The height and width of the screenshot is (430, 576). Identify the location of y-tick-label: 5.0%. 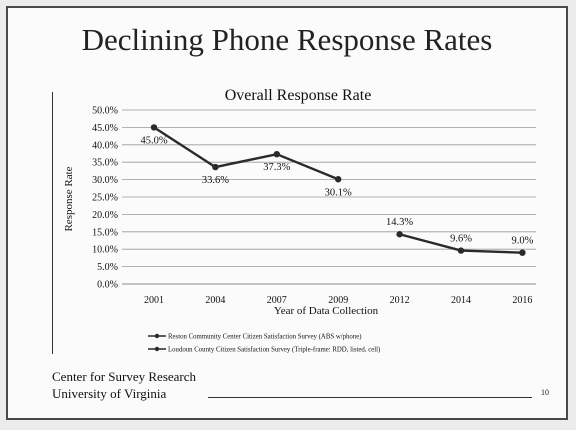
(107, 267).